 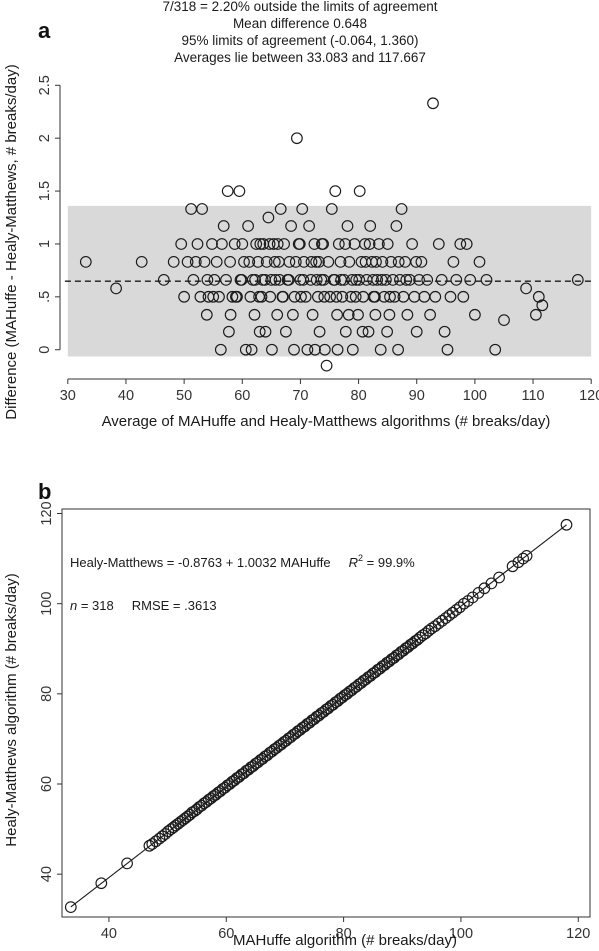 I want to click on x-tick-label: 40, so click(x=126, y=396).